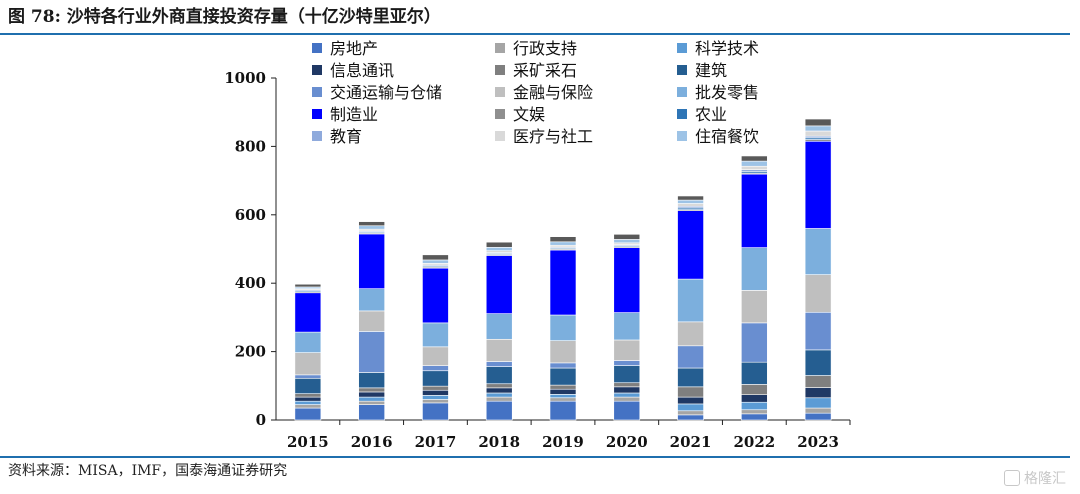 This screenshot has height=494, width=1080. I want to click on x-tick-label: 2020, so click(627, 442).